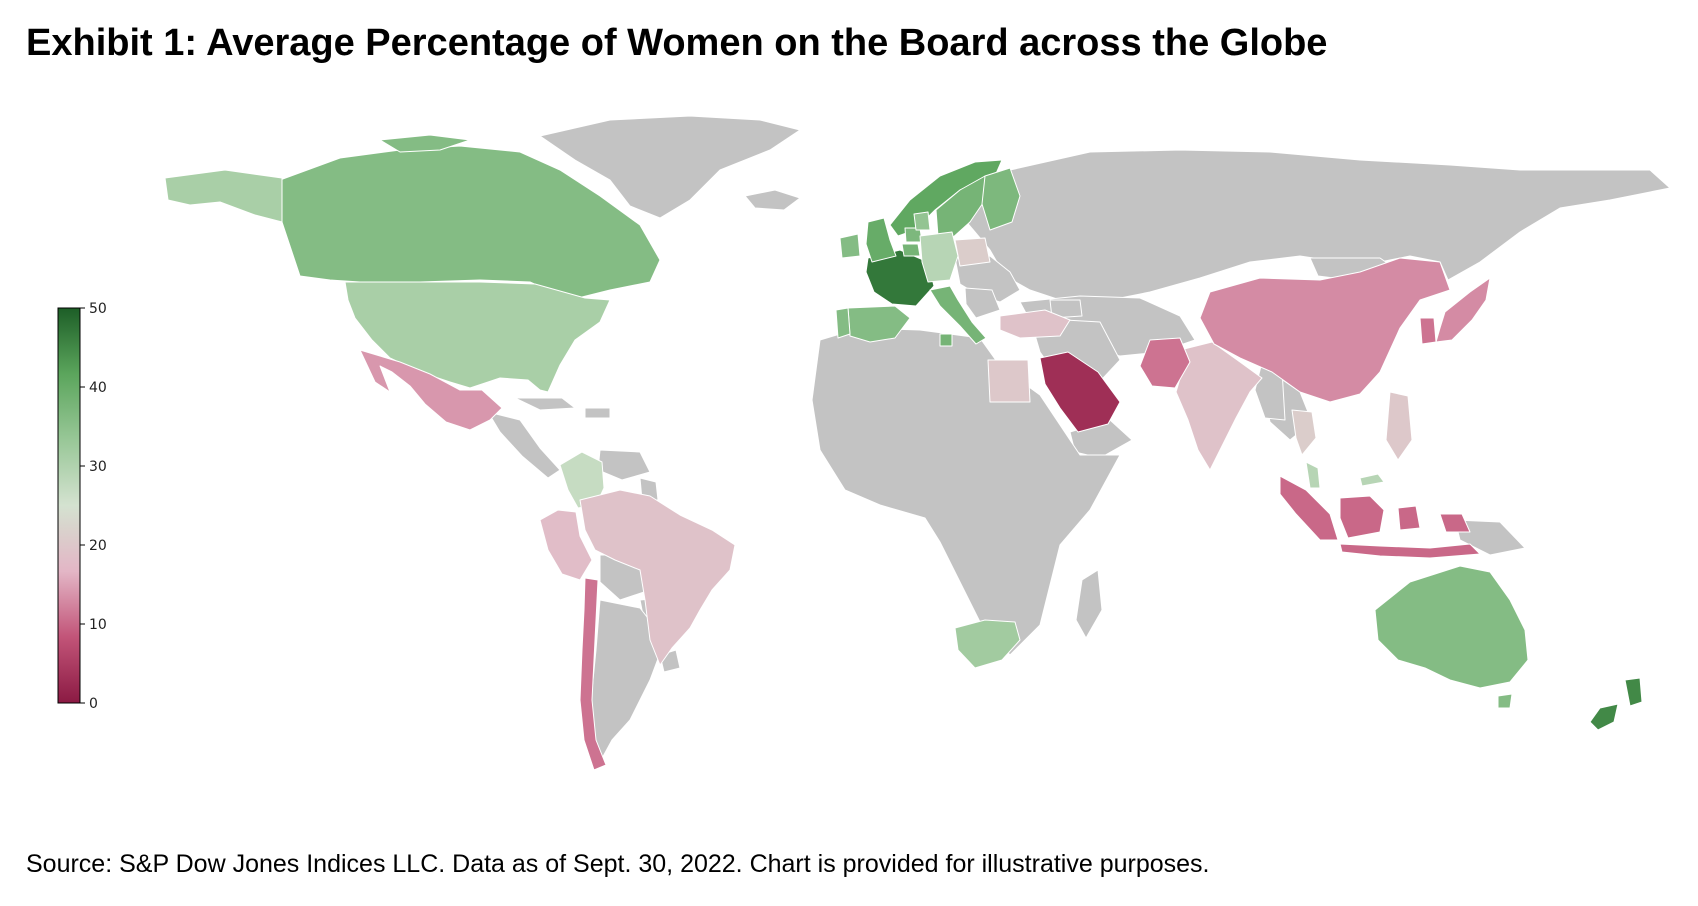 This screenshot has height=906, width=1698. I want to click on country-egypt, so click(1009, 381).